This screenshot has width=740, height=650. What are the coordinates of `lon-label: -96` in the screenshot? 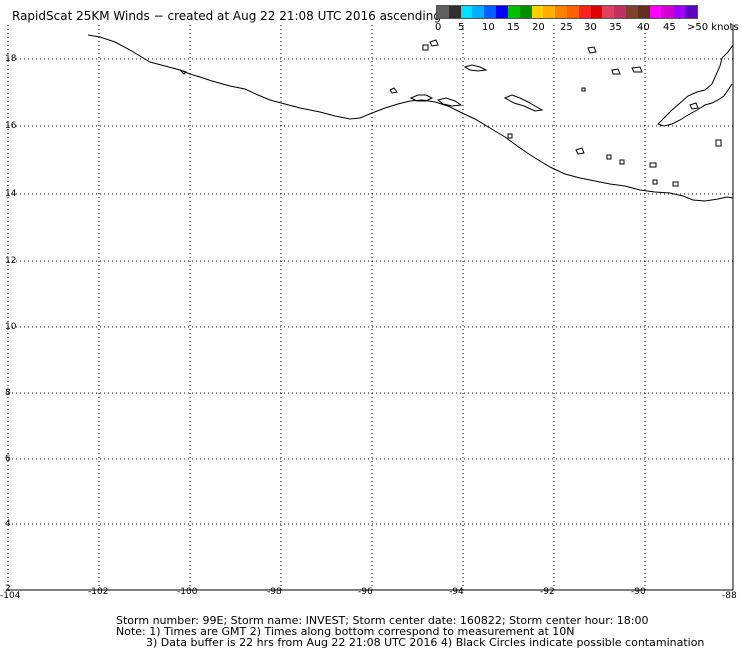 It's located at (365, 592).